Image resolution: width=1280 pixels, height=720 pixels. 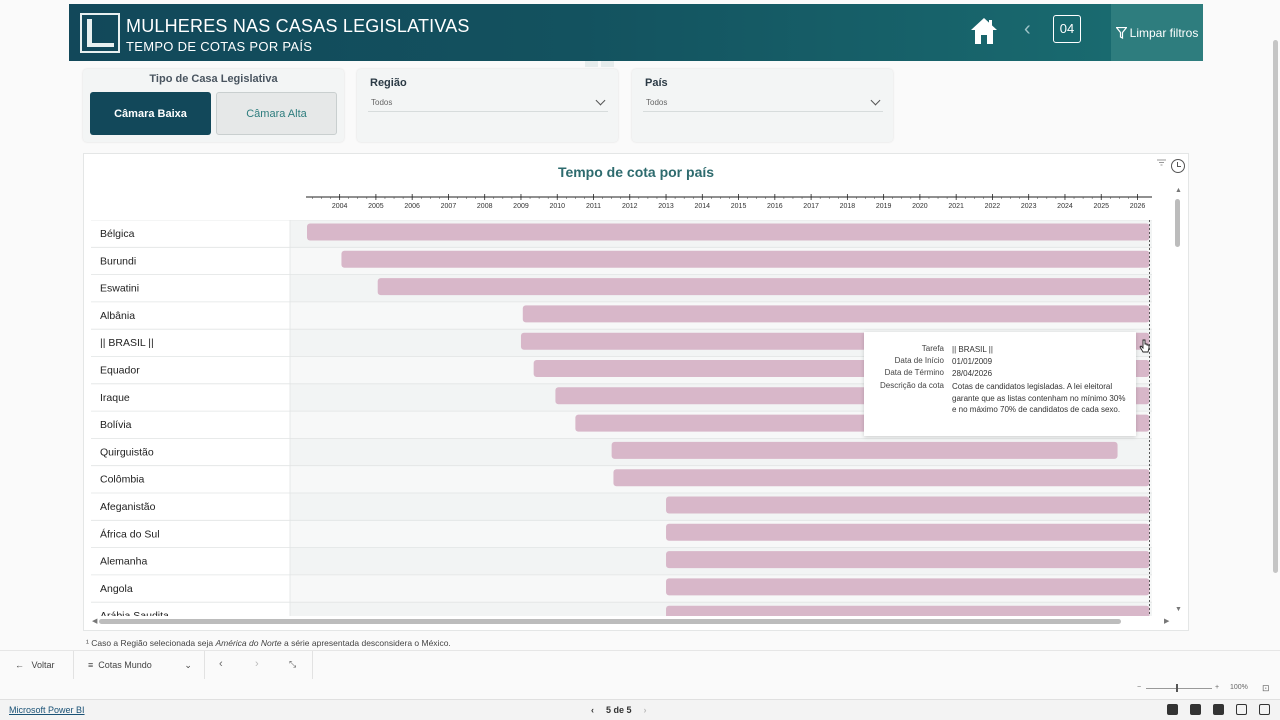 What do you see at coordinates (1266, 688) in the screenshot?
I see `fit-page-icon: ⊡` at bounding box center [1266, 688].